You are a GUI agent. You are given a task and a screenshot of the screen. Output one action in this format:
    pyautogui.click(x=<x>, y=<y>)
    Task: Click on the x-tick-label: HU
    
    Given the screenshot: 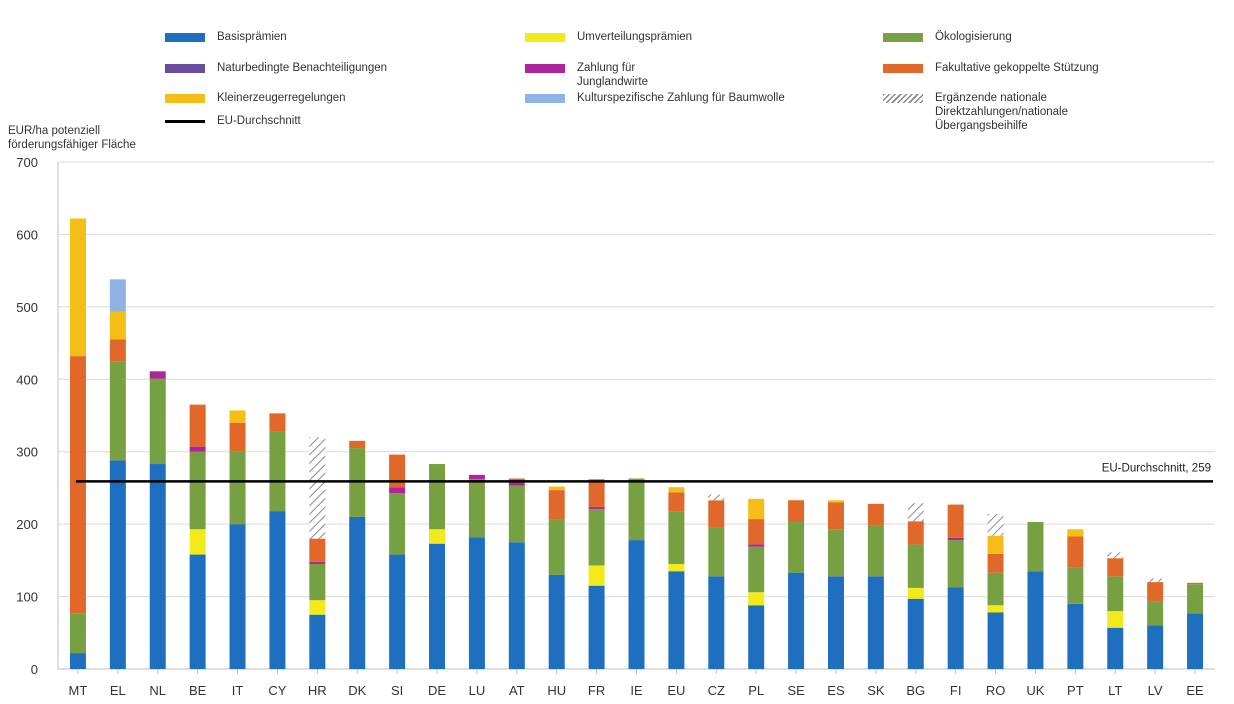 What is the action you would take?
    pyautogui.click(x=556, y=690)
    